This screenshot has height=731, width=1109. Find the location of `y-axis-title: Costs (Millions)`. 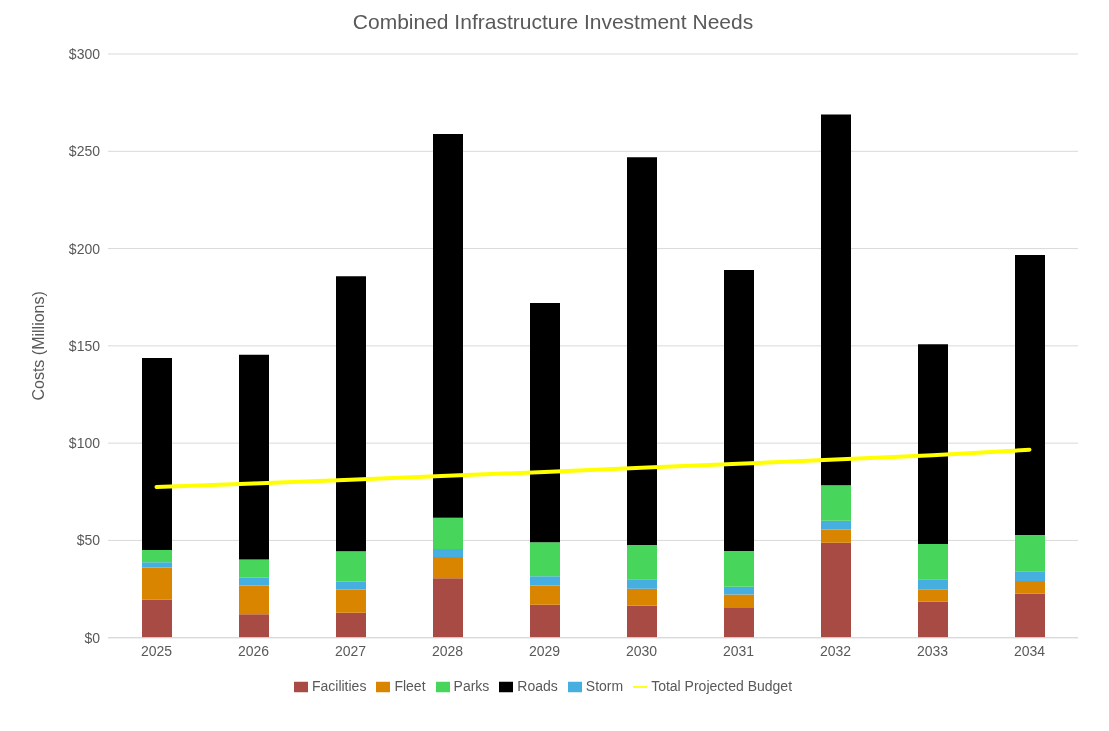

y-axis-title: Costs (Millions) is located at coordinates (38, 346).